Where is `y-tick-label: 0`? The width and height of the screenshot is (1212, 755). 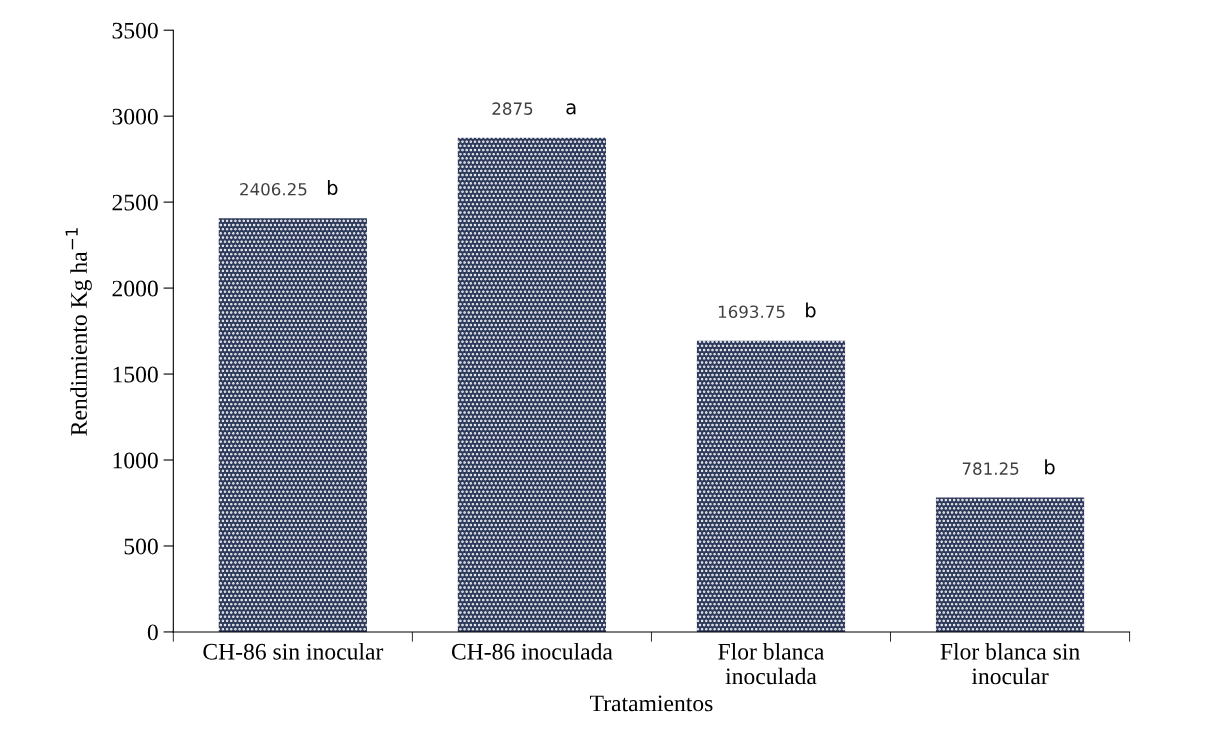
y-tick-label: 0 is located at coordinates (152, 632).